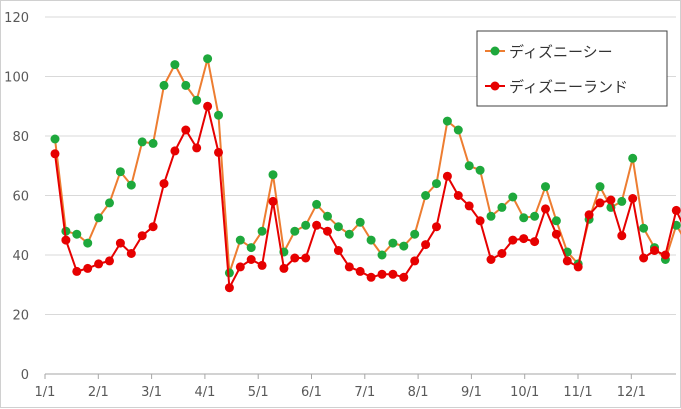 This screenshot has width=681, height=409. I want to click on x-tick-label: 2/1, so click(98, 392).